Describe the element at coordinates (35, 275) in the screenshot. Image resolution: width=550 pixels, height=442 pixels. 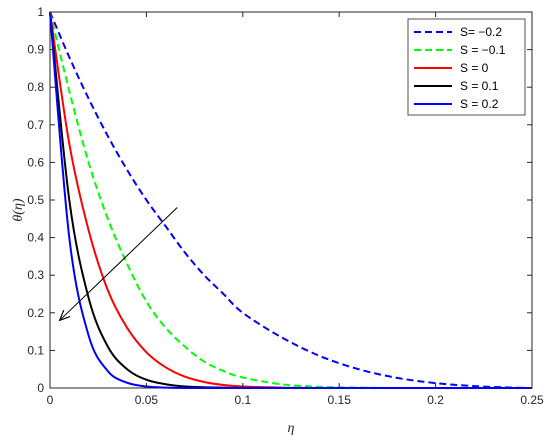
I see `y-tick-label: 0.3` at that location.